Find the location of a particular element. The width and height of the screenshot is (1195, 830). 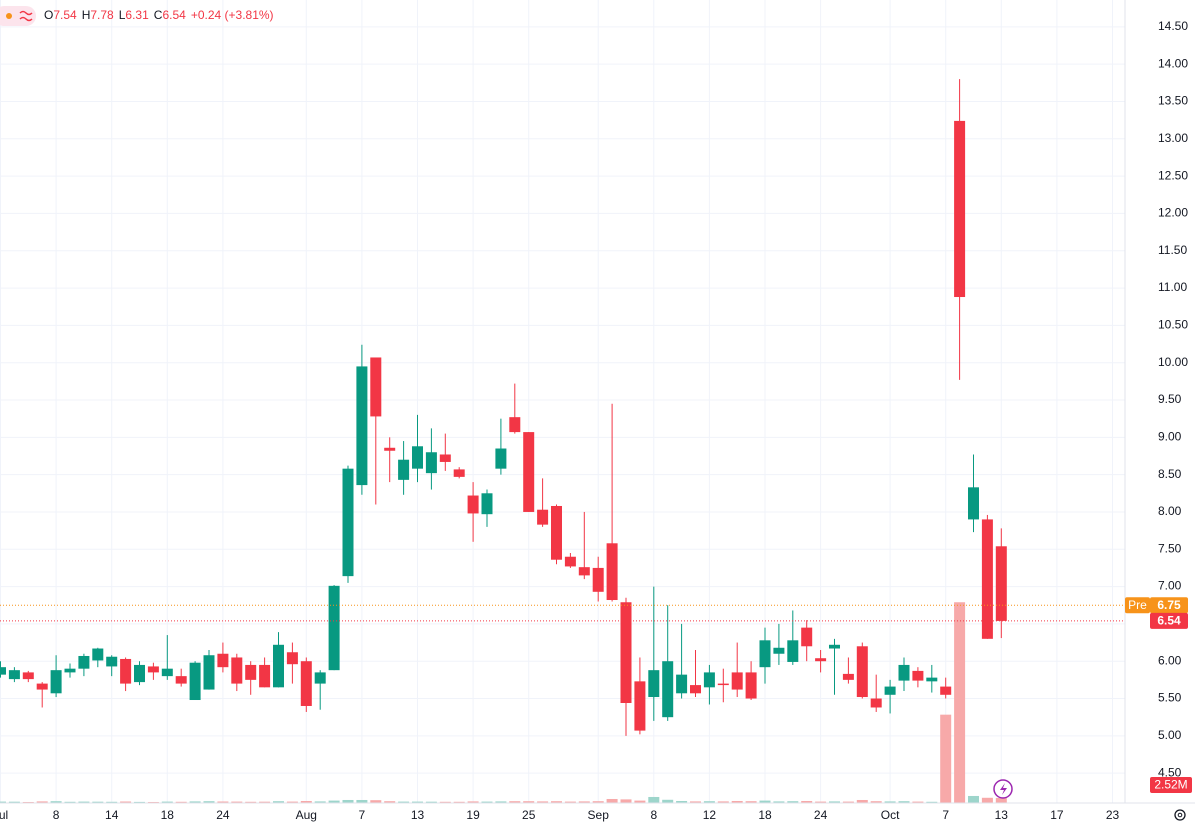

x-tick-label: 17 is located at coordinates (1057, 815).